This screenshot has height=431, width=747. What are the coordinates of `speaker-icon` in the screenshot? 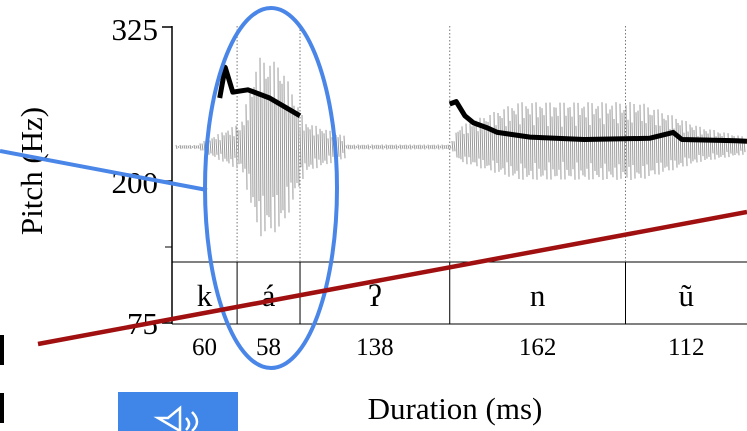 It's located at (176, 418).